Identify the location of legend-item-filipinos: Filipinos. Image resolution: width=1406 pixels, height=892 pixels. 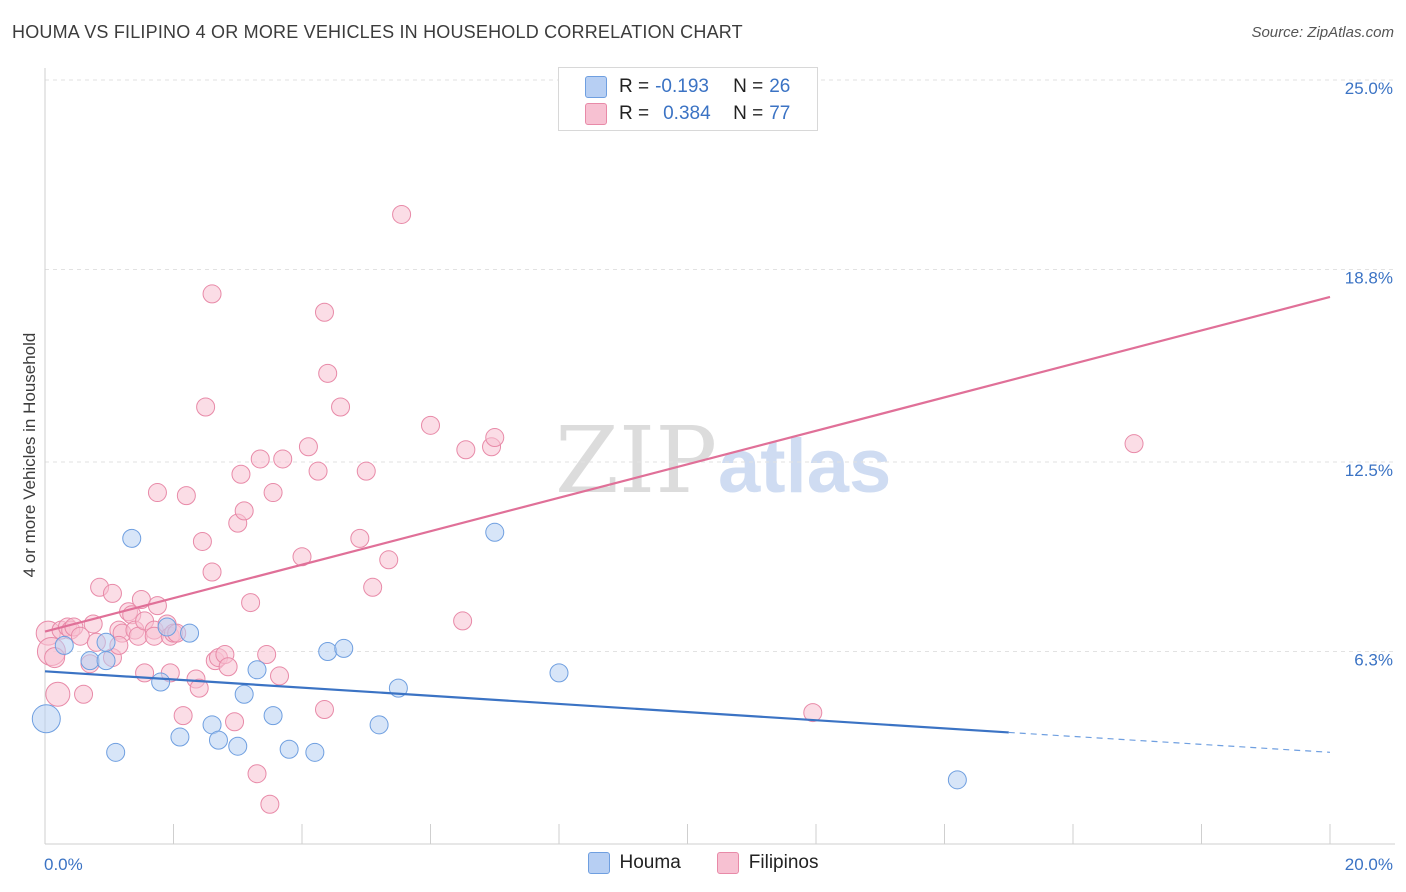
(767, 863).